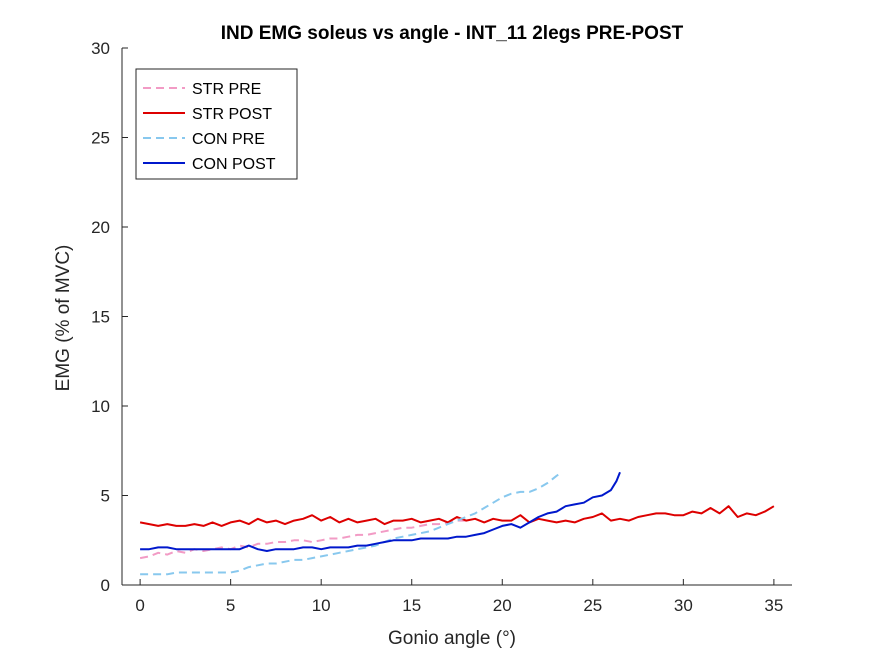 This screenshot has height=656, width=875. Describe the element at coordinates (228, 139) in the screenshot. I see `legend-label-con-pre: CON PRE` at that location.